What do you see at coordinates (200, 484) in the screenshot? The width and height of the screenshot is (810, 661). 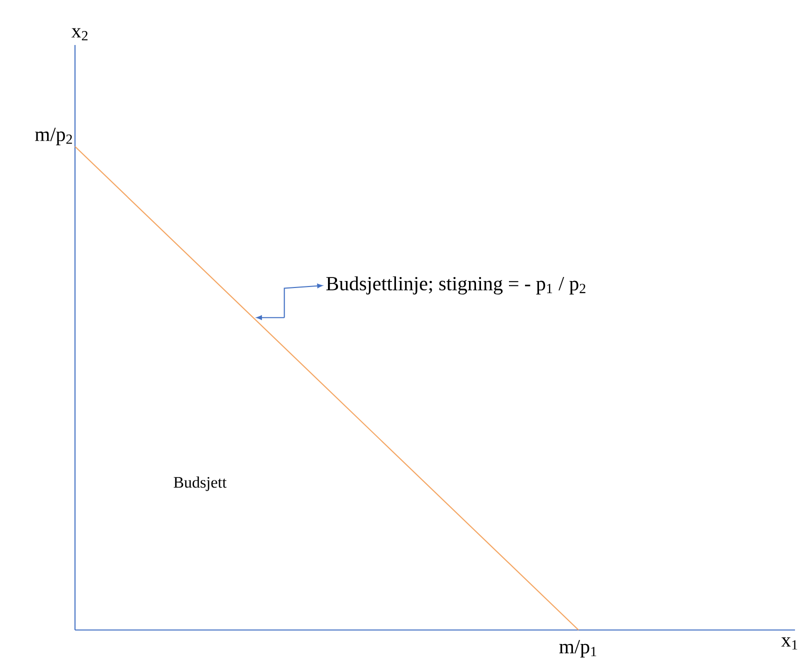 I see `annotation: Budsjett` at bounding box center [200, 484].